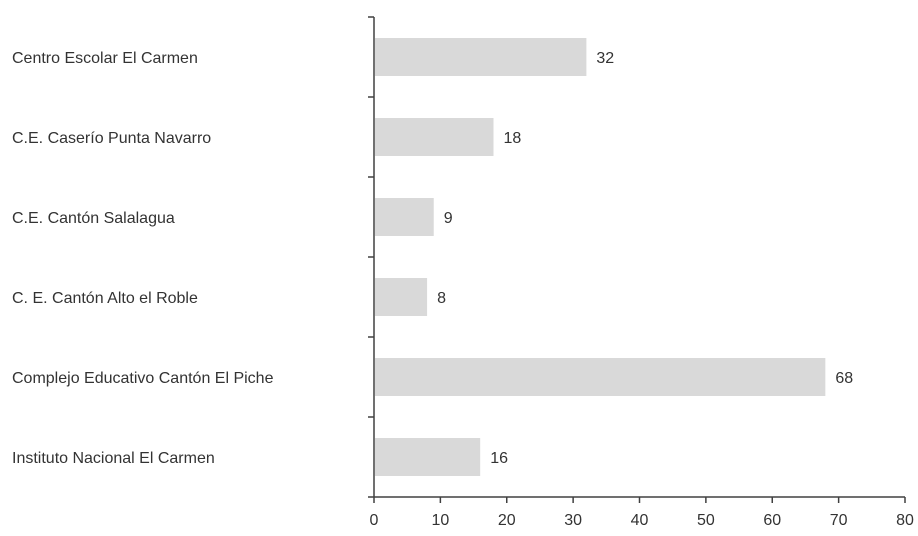 The width and height of the screenshot is (918, 536). I want to click on data-label-4: 68, so click(844, 378).